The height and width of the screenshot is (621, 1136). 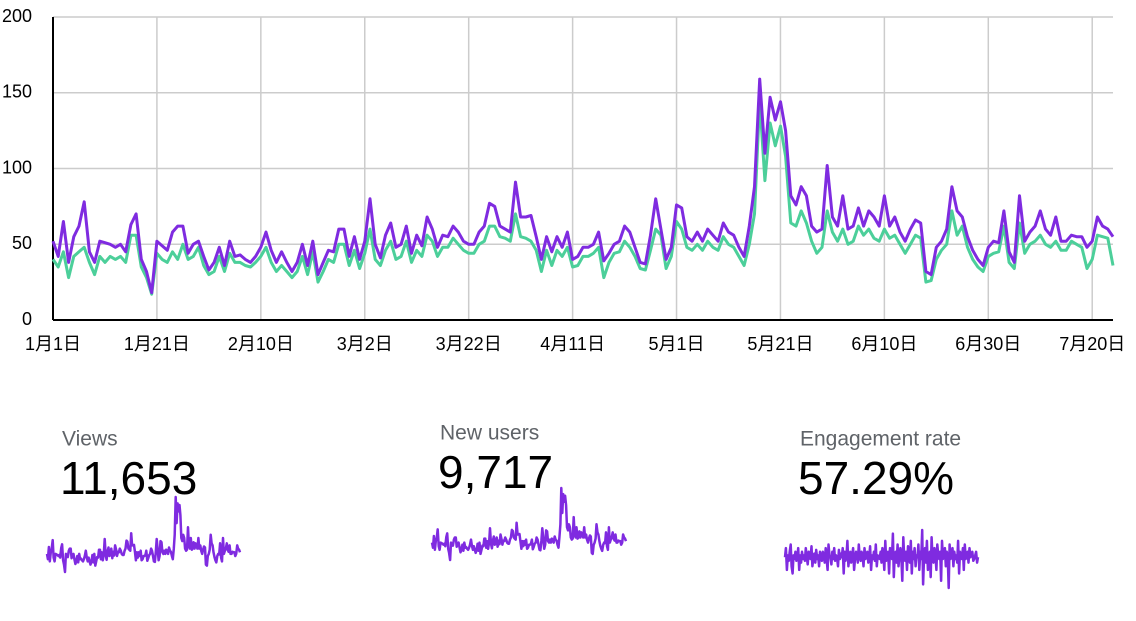 What do you see at coordinates (1092, 344) in the screenshot?
I see `x-tick-label: 7月20日` at bounding box center [1092, 344].